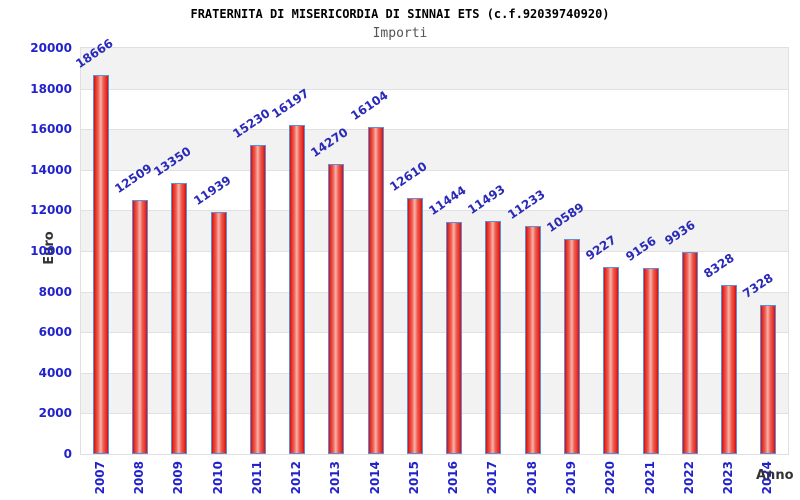 Image resolution: width=800 pixels, height=500 pixels. What do you see at coordinates (531, 478) in the screenshot?
I see `x-tick-label: 2018` at bounding box center [531, 478].